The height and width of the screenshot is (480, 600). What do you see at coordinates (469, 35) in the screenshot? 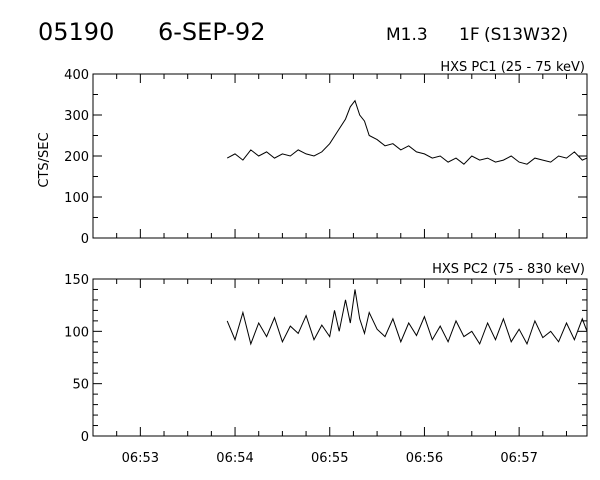
I see `h-alpha-class: 1F` at bounding box center [469, 35].